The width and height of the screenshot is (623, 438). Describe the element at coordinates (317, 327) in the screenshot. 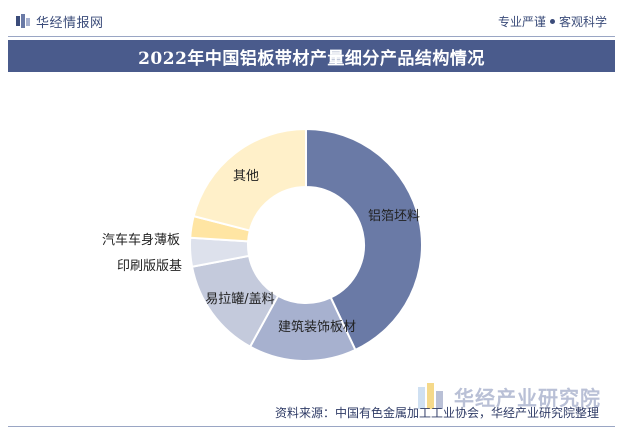

I see `slice-label-2: 建筑装饰板材` at that location.